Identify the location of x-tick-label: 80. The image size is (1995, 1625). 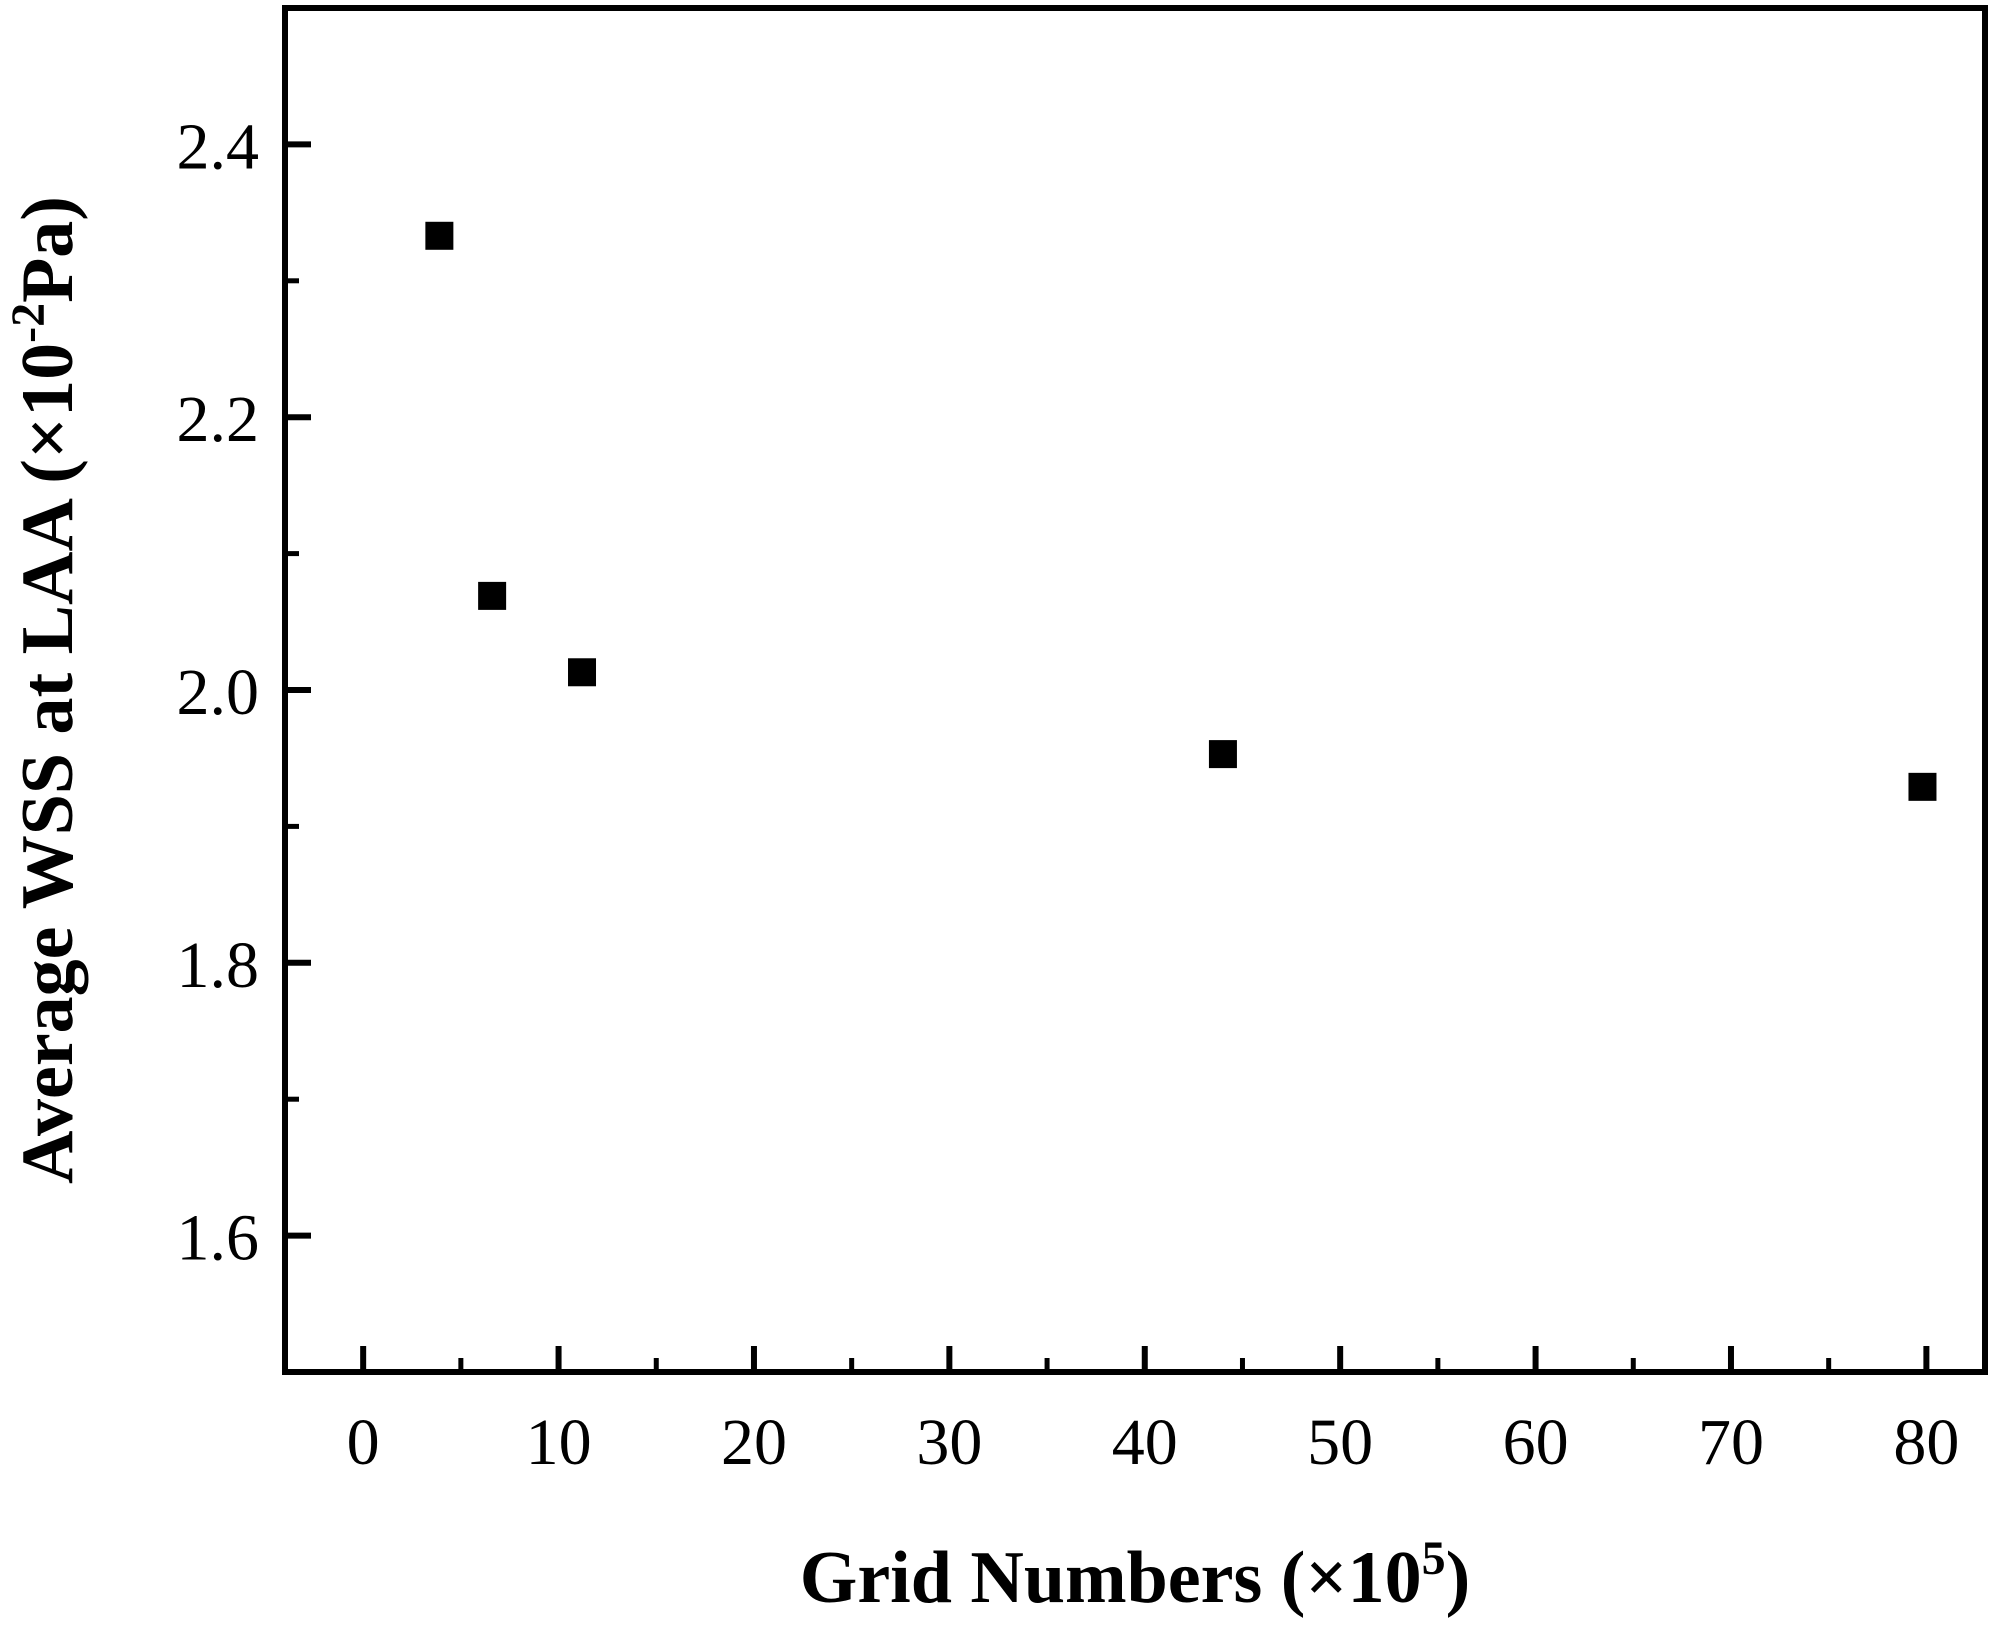
(1926, 1442).